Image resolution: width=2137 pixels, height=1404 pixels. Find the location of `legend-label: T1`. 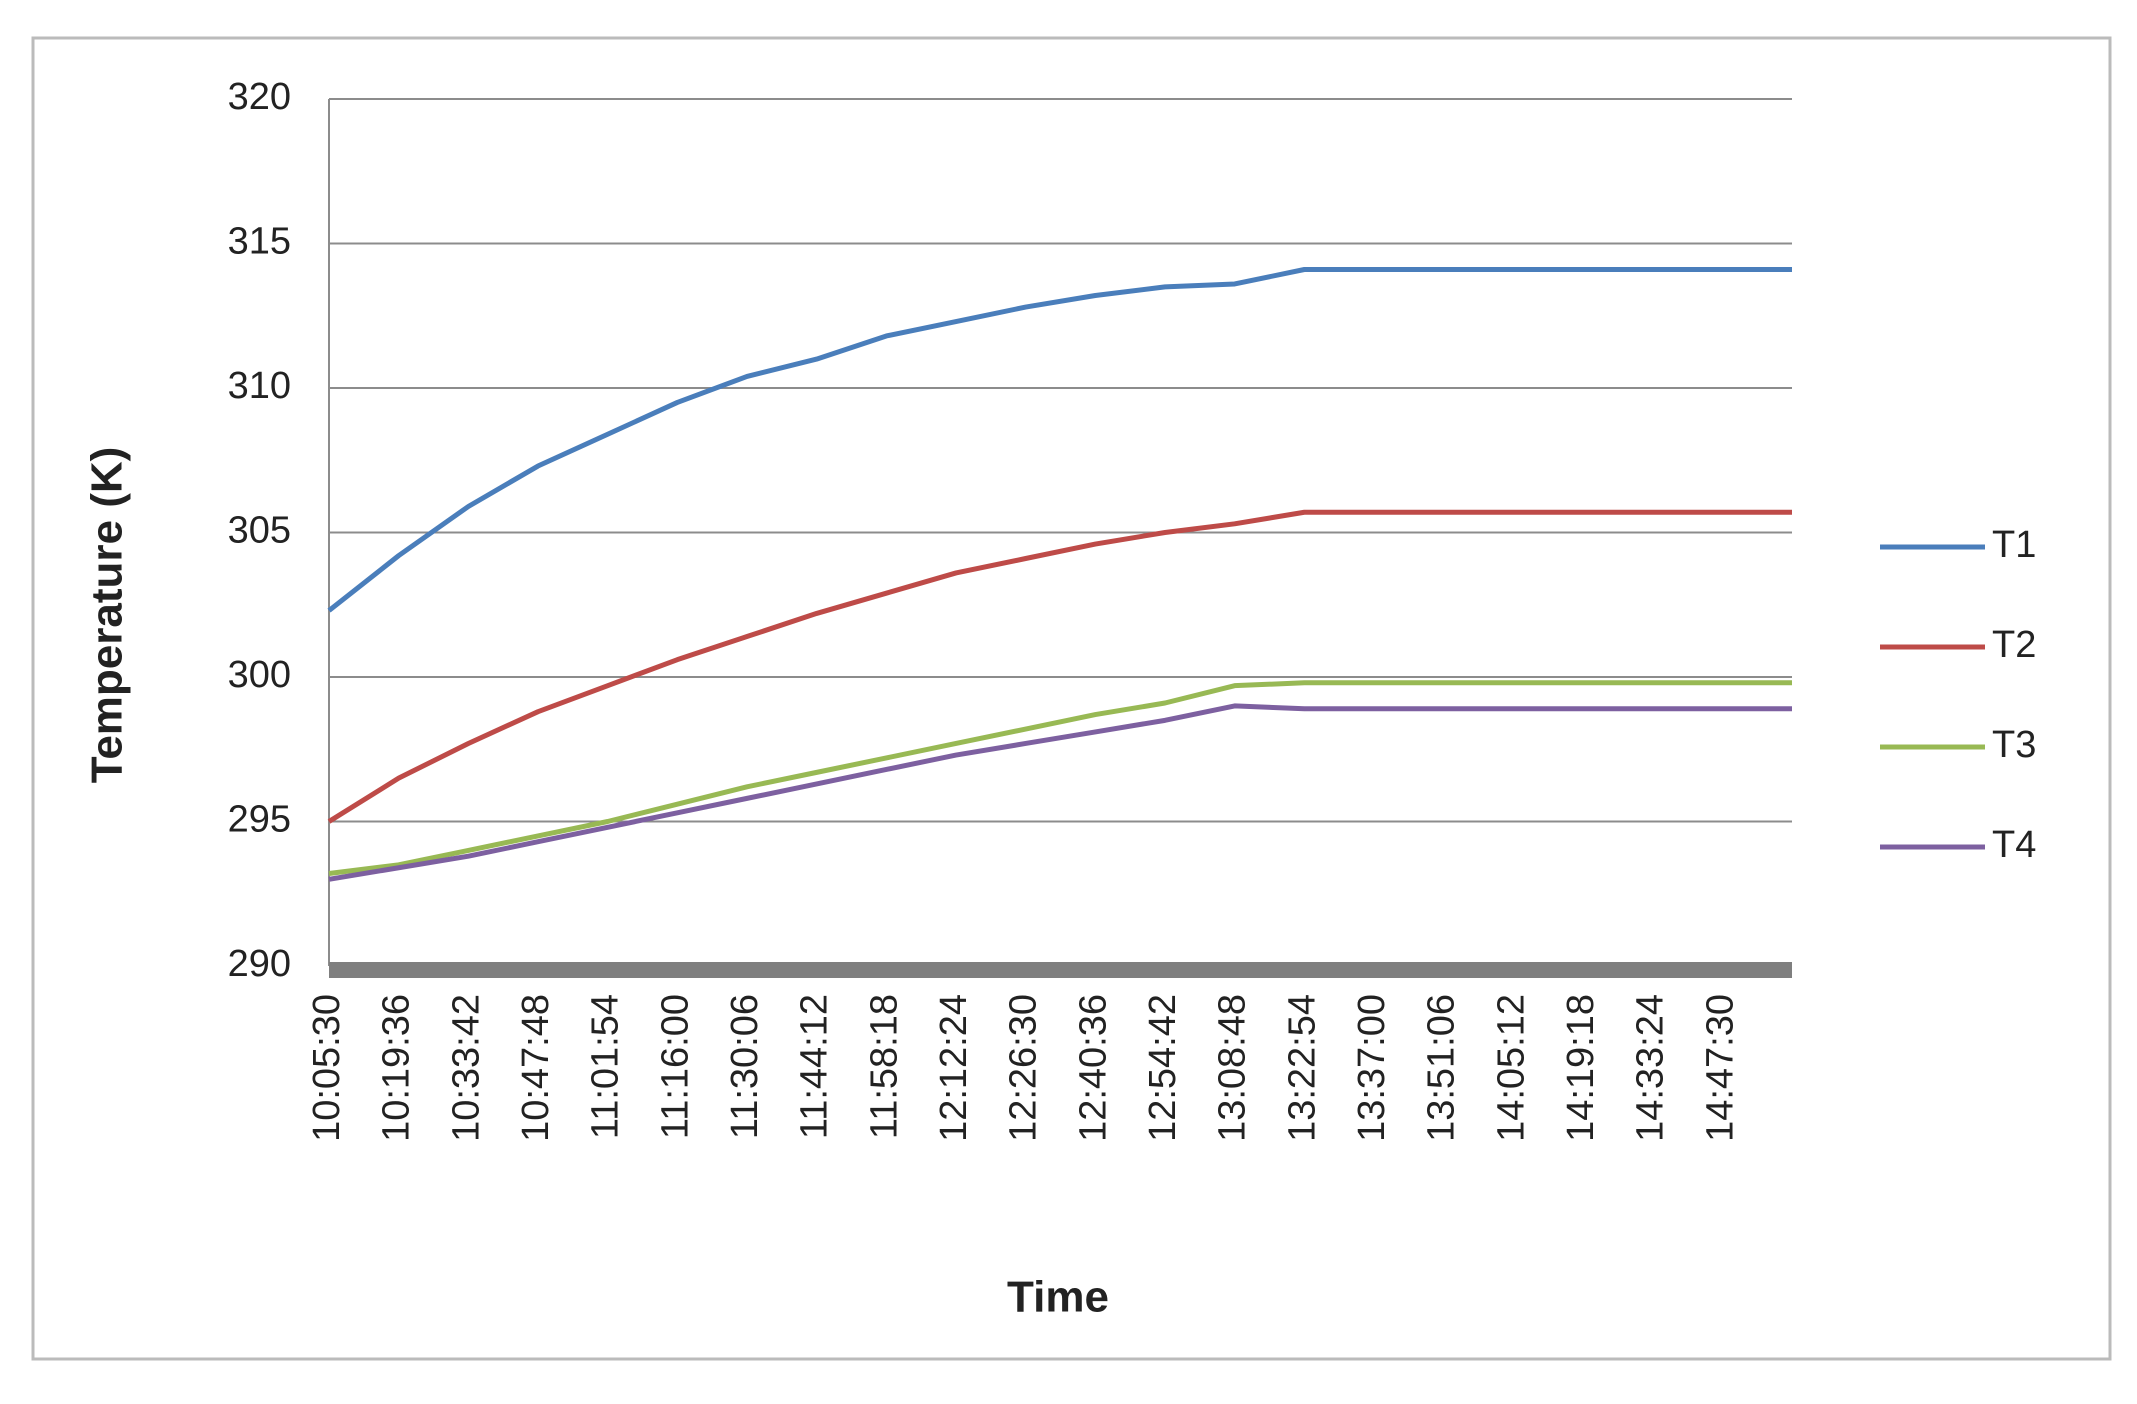

legend-label: T1 is located at coordinates (2014, 545).